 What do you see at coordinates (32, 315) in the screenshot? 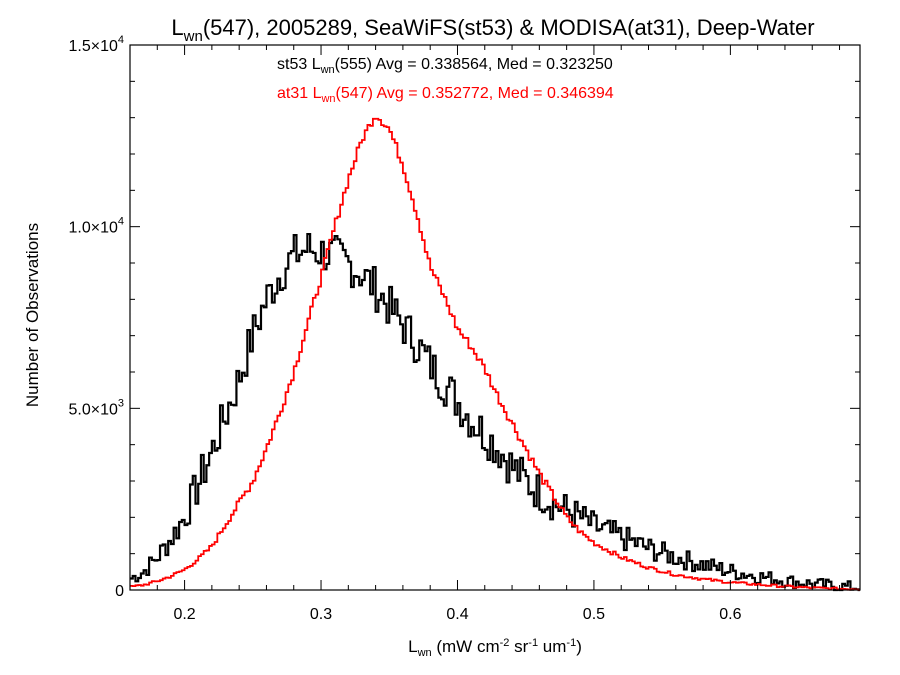
I see `y-axis-label: Number of Observations` at bounding box center [32, 315].